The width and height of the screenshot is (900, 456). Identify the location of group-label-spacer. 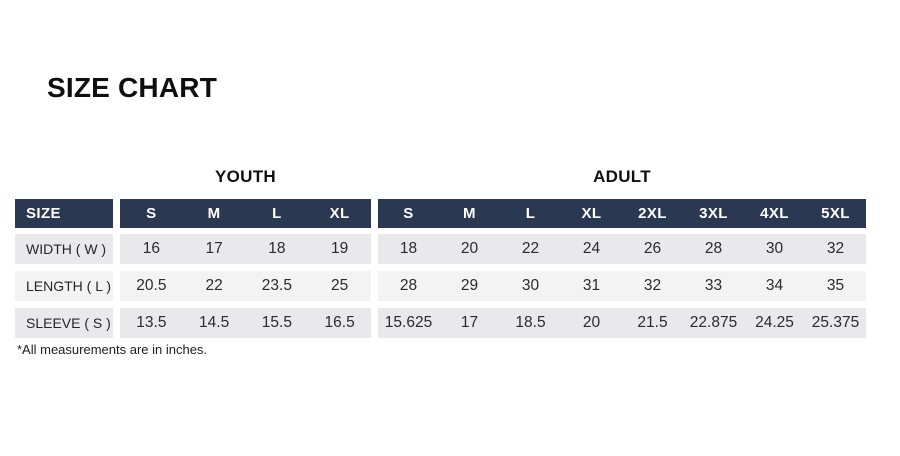
(64, 177).